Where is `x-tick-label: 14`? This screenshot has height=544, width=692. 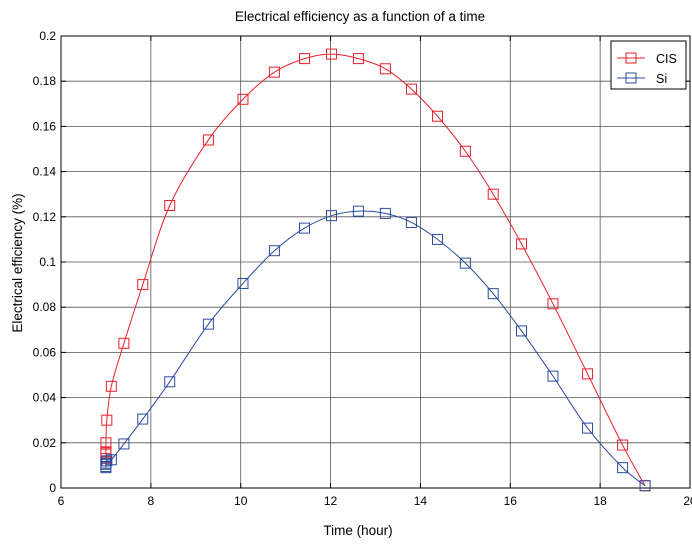
x-tick-label: 14 is located at coordinates (421, 501).